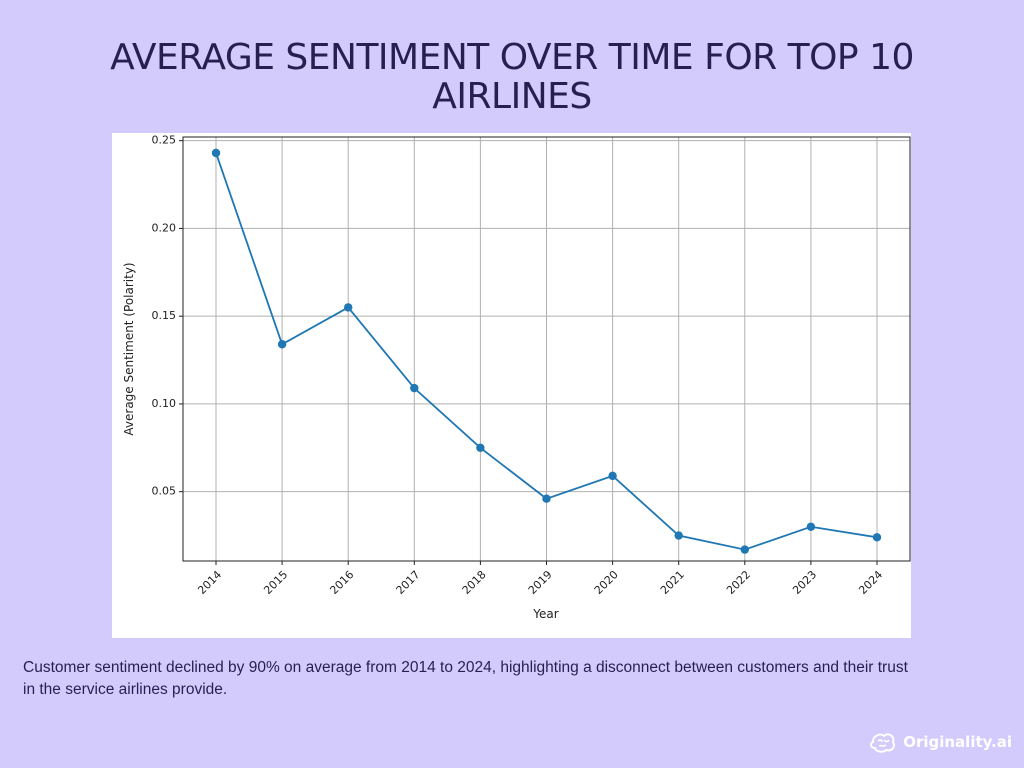  What do you see at coordinates (164, 227) in the screenshot?
I see `y-tick-label: 0.20` at bounding box center [164, 227].